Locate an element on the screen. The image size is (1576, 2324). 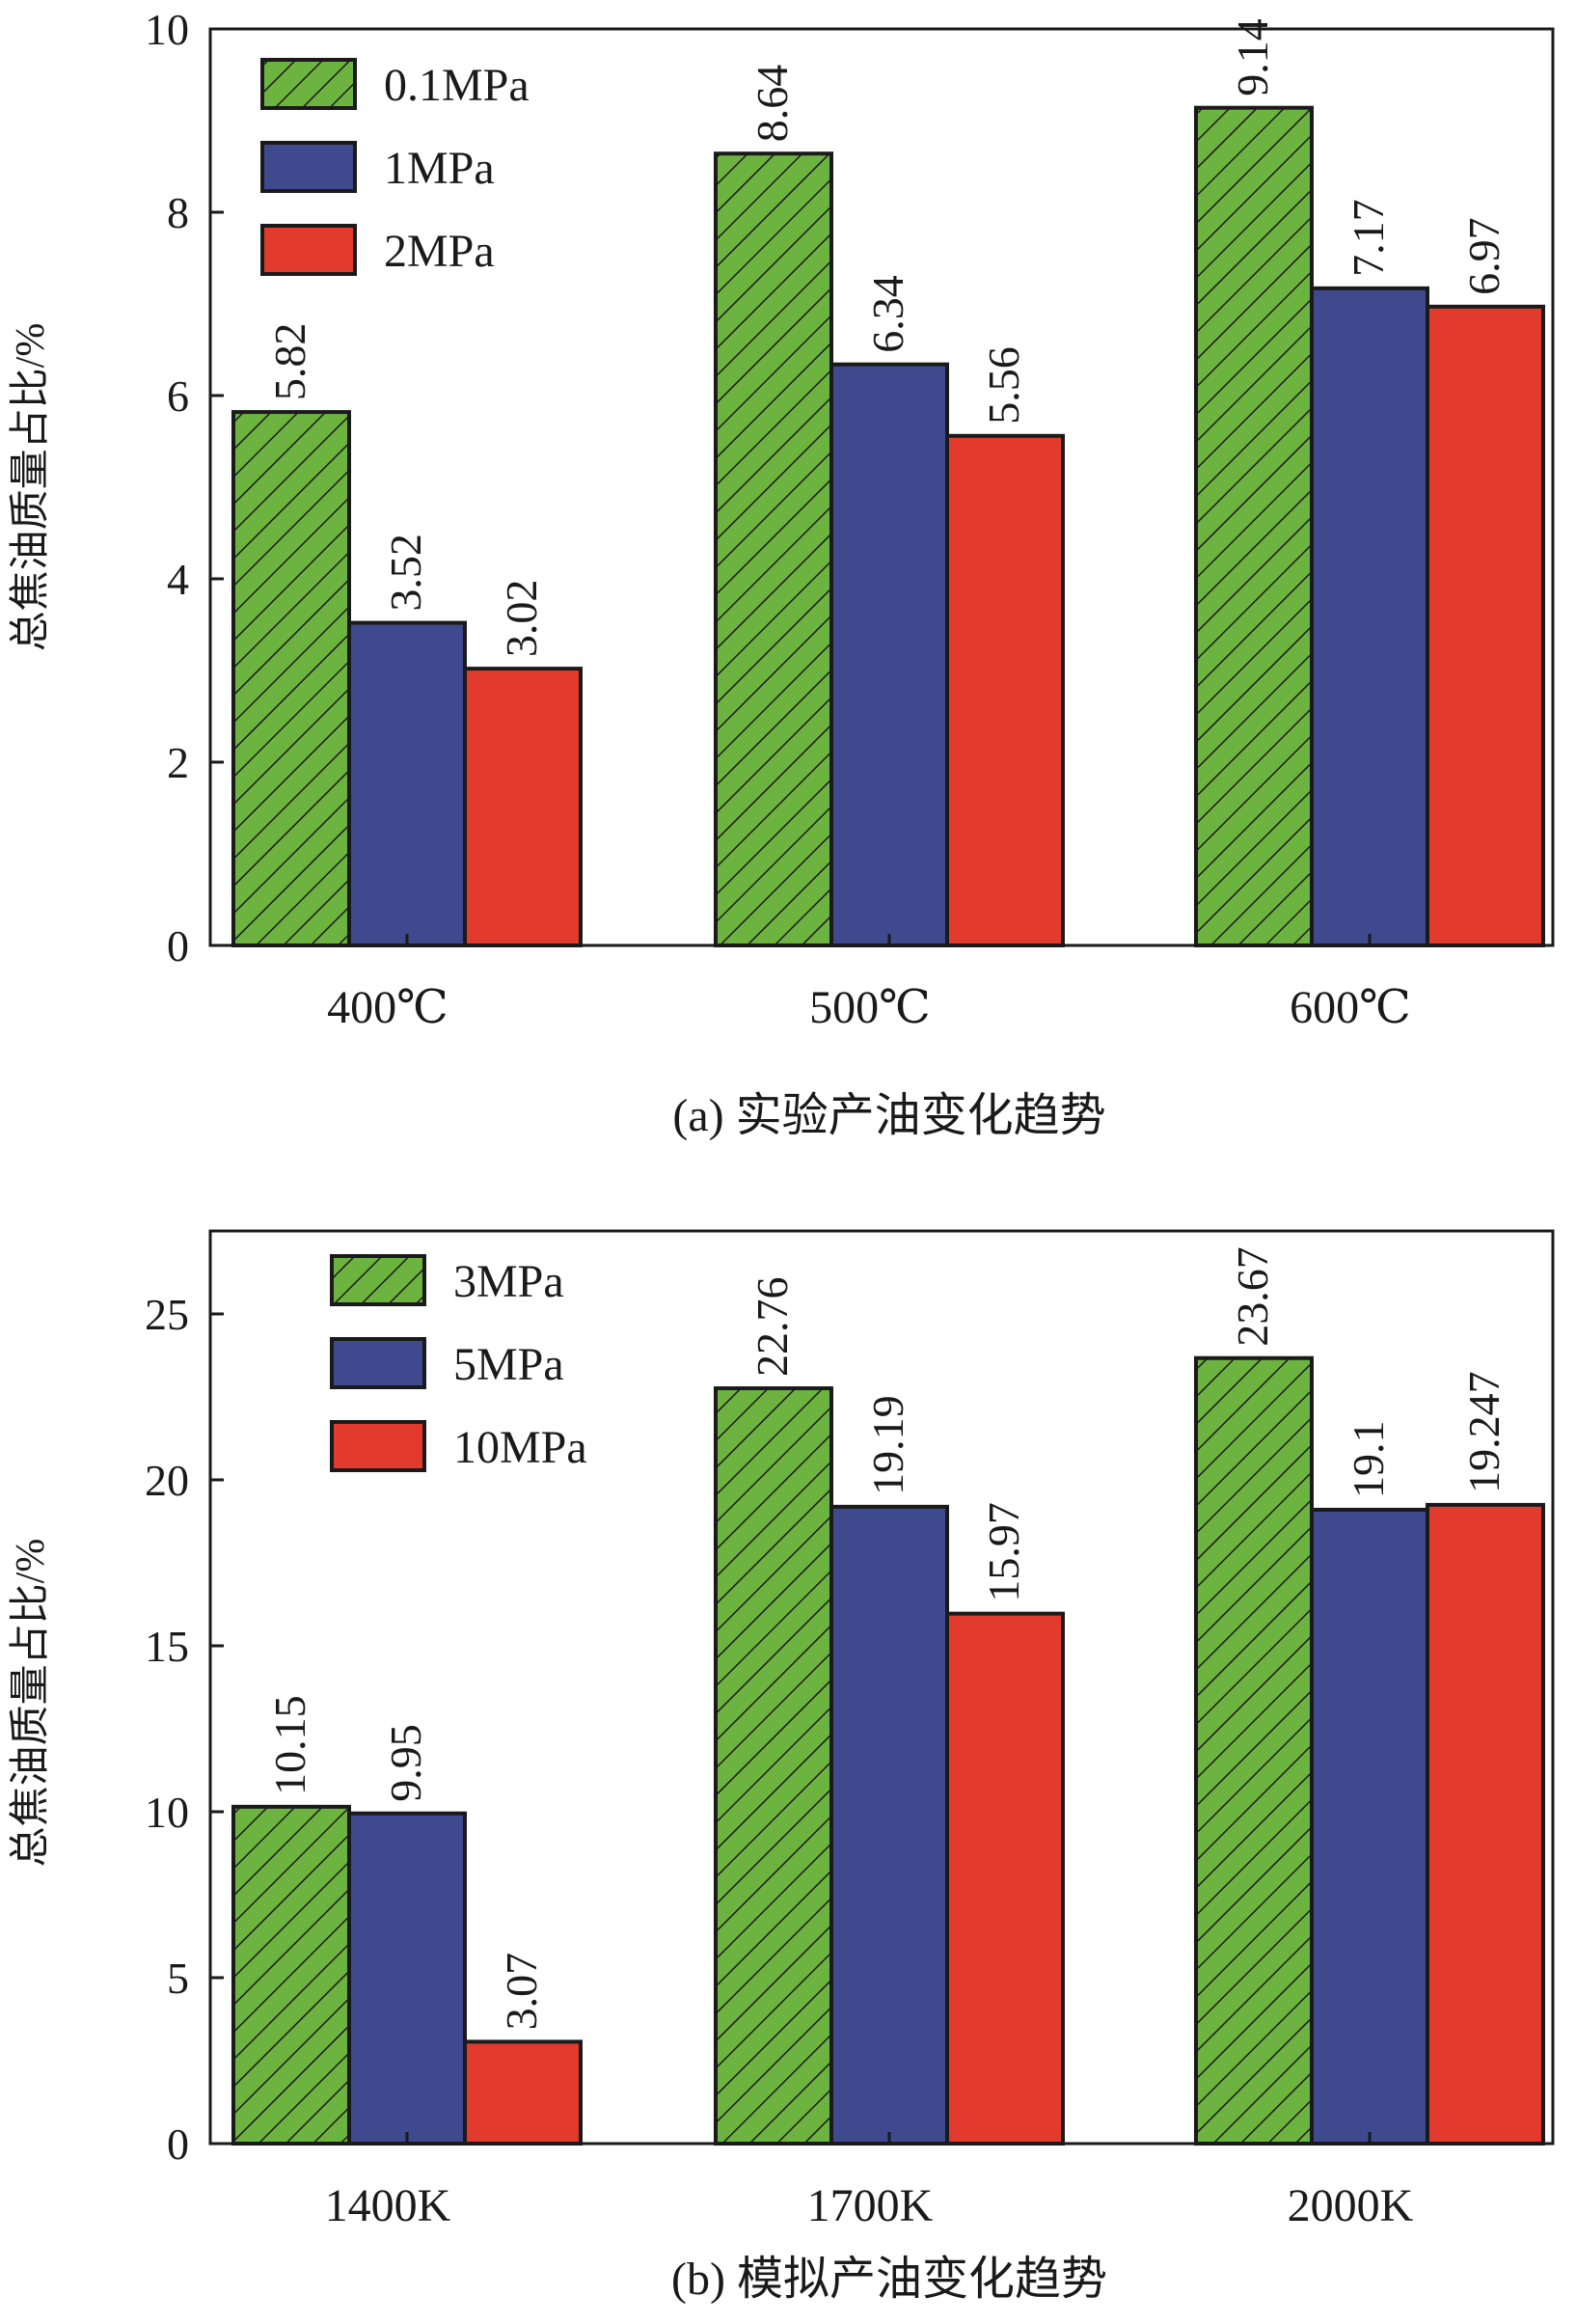
bar-10MPa-1400K is located at coordinates (523, 2092).